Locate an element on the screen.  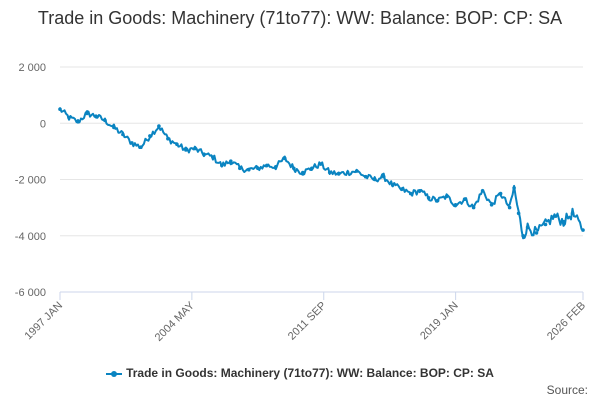
y-tick-label: 2 000 is located at coordinates (32, 68).